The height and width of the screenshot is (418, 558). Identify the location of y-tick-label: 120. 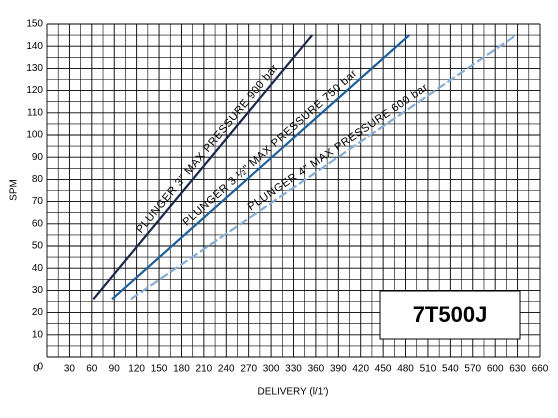
(34, 90).